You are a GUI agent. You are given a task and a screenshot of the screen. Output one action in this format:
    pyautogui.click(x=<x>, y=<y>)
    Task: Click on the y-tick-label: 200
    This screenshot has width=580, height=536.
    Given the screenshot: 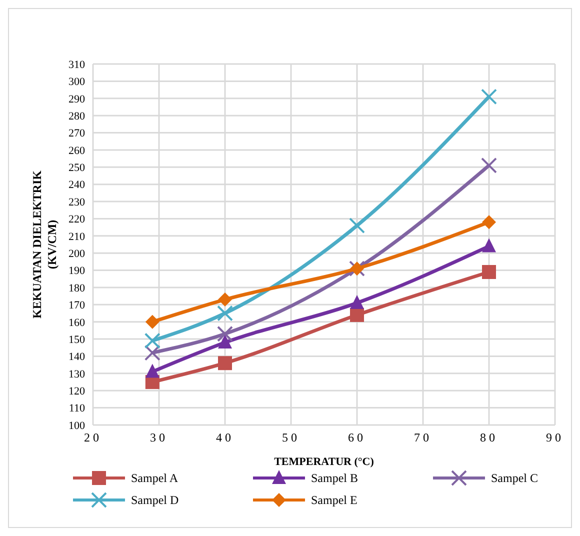 What is the action you would take?
    pyautogui.click(x=77, y=254)
    